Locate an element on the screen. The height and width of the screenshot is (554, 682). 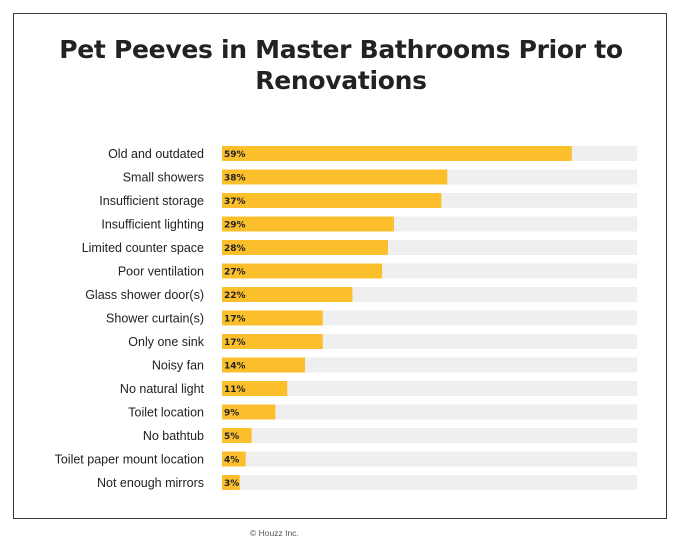
category-label: Toilet paper mount location is located at coordinates (129, 459).